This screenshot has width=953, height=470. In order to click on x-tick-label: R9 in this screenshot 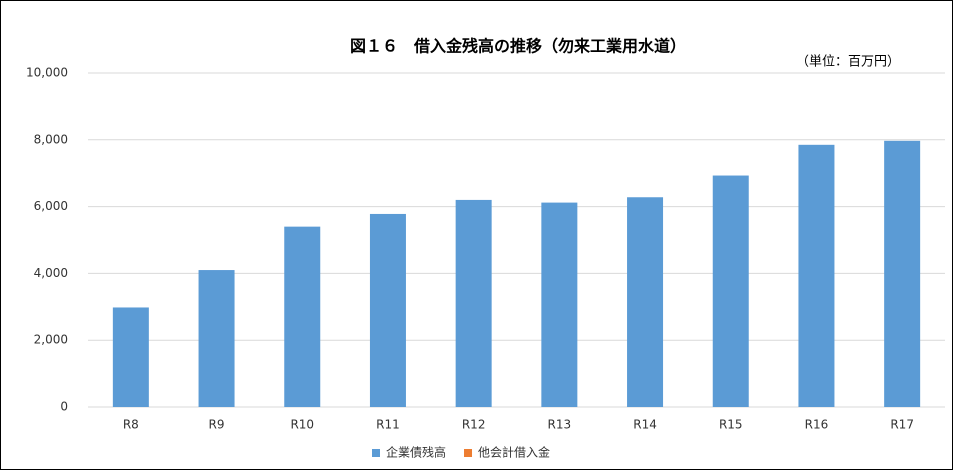, I will do `click(217, 425)`.